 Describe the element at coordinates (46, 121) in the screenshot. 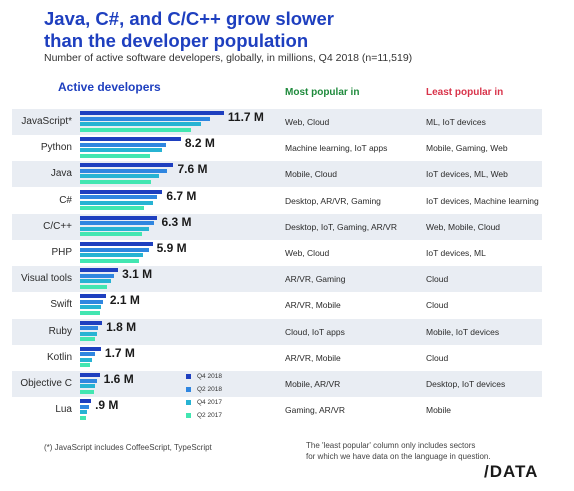

I see `category-label-javascript: JavaScript*` at that location.